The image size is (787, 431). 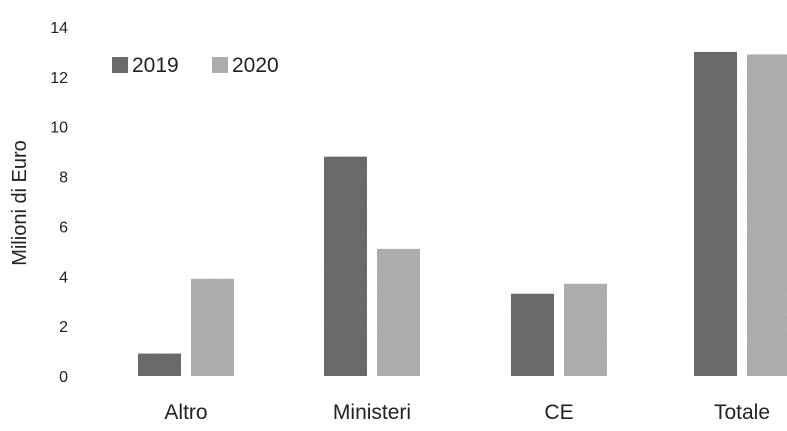 I want to click on legend-label-2019: 2019, so click(x=155, y=65).